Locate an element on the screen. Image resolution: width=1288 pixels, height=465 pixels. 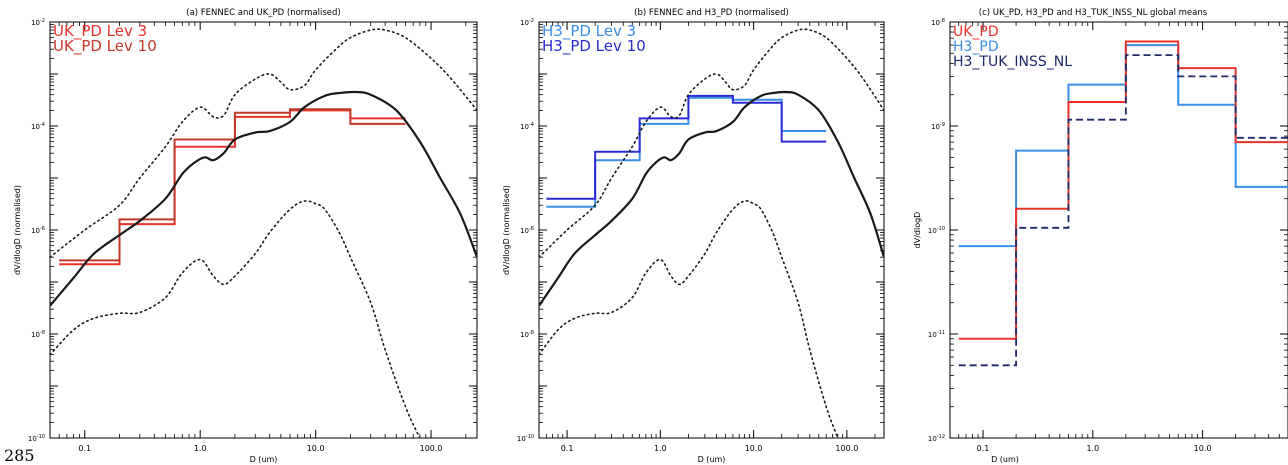
legend-entry: H3_PD is located at coordinates (976, 47).